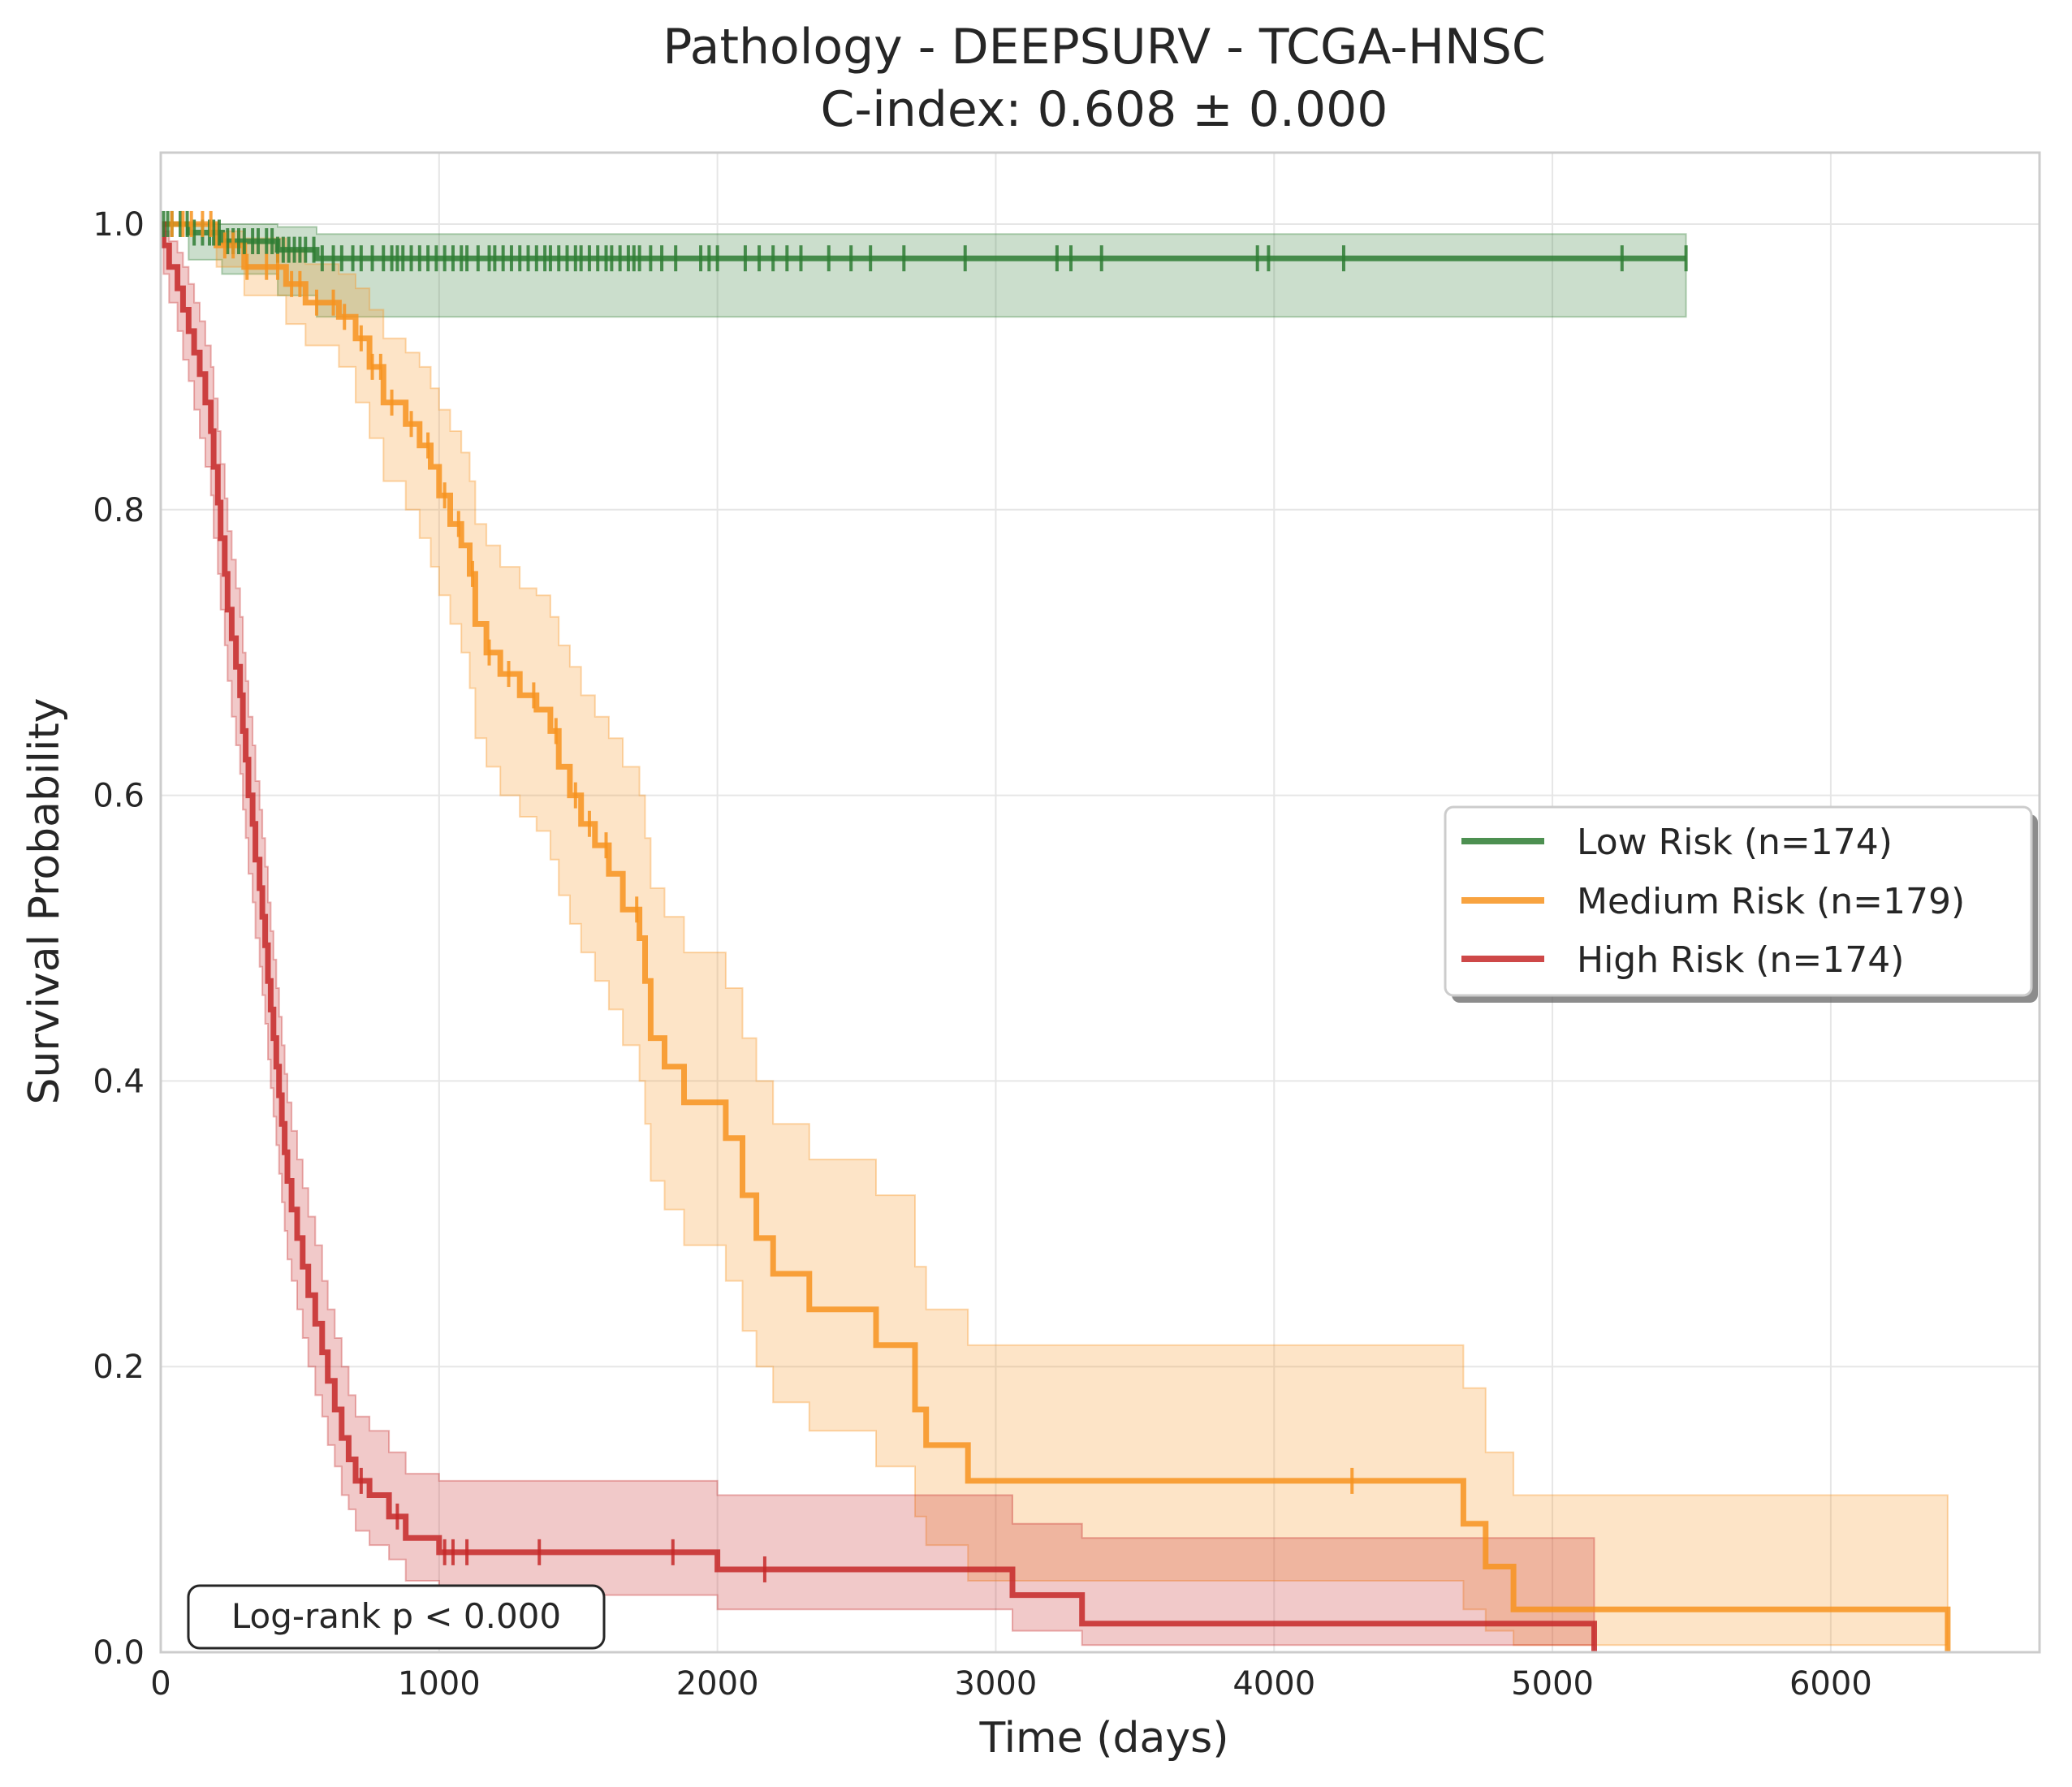 Image resolution: width=2072 pixels, height=1787 pixels. What do you see at coordinates (160, 1684) in the screenshot?
I see `x-tick-label: 0` at bounding box center [160, 1684].